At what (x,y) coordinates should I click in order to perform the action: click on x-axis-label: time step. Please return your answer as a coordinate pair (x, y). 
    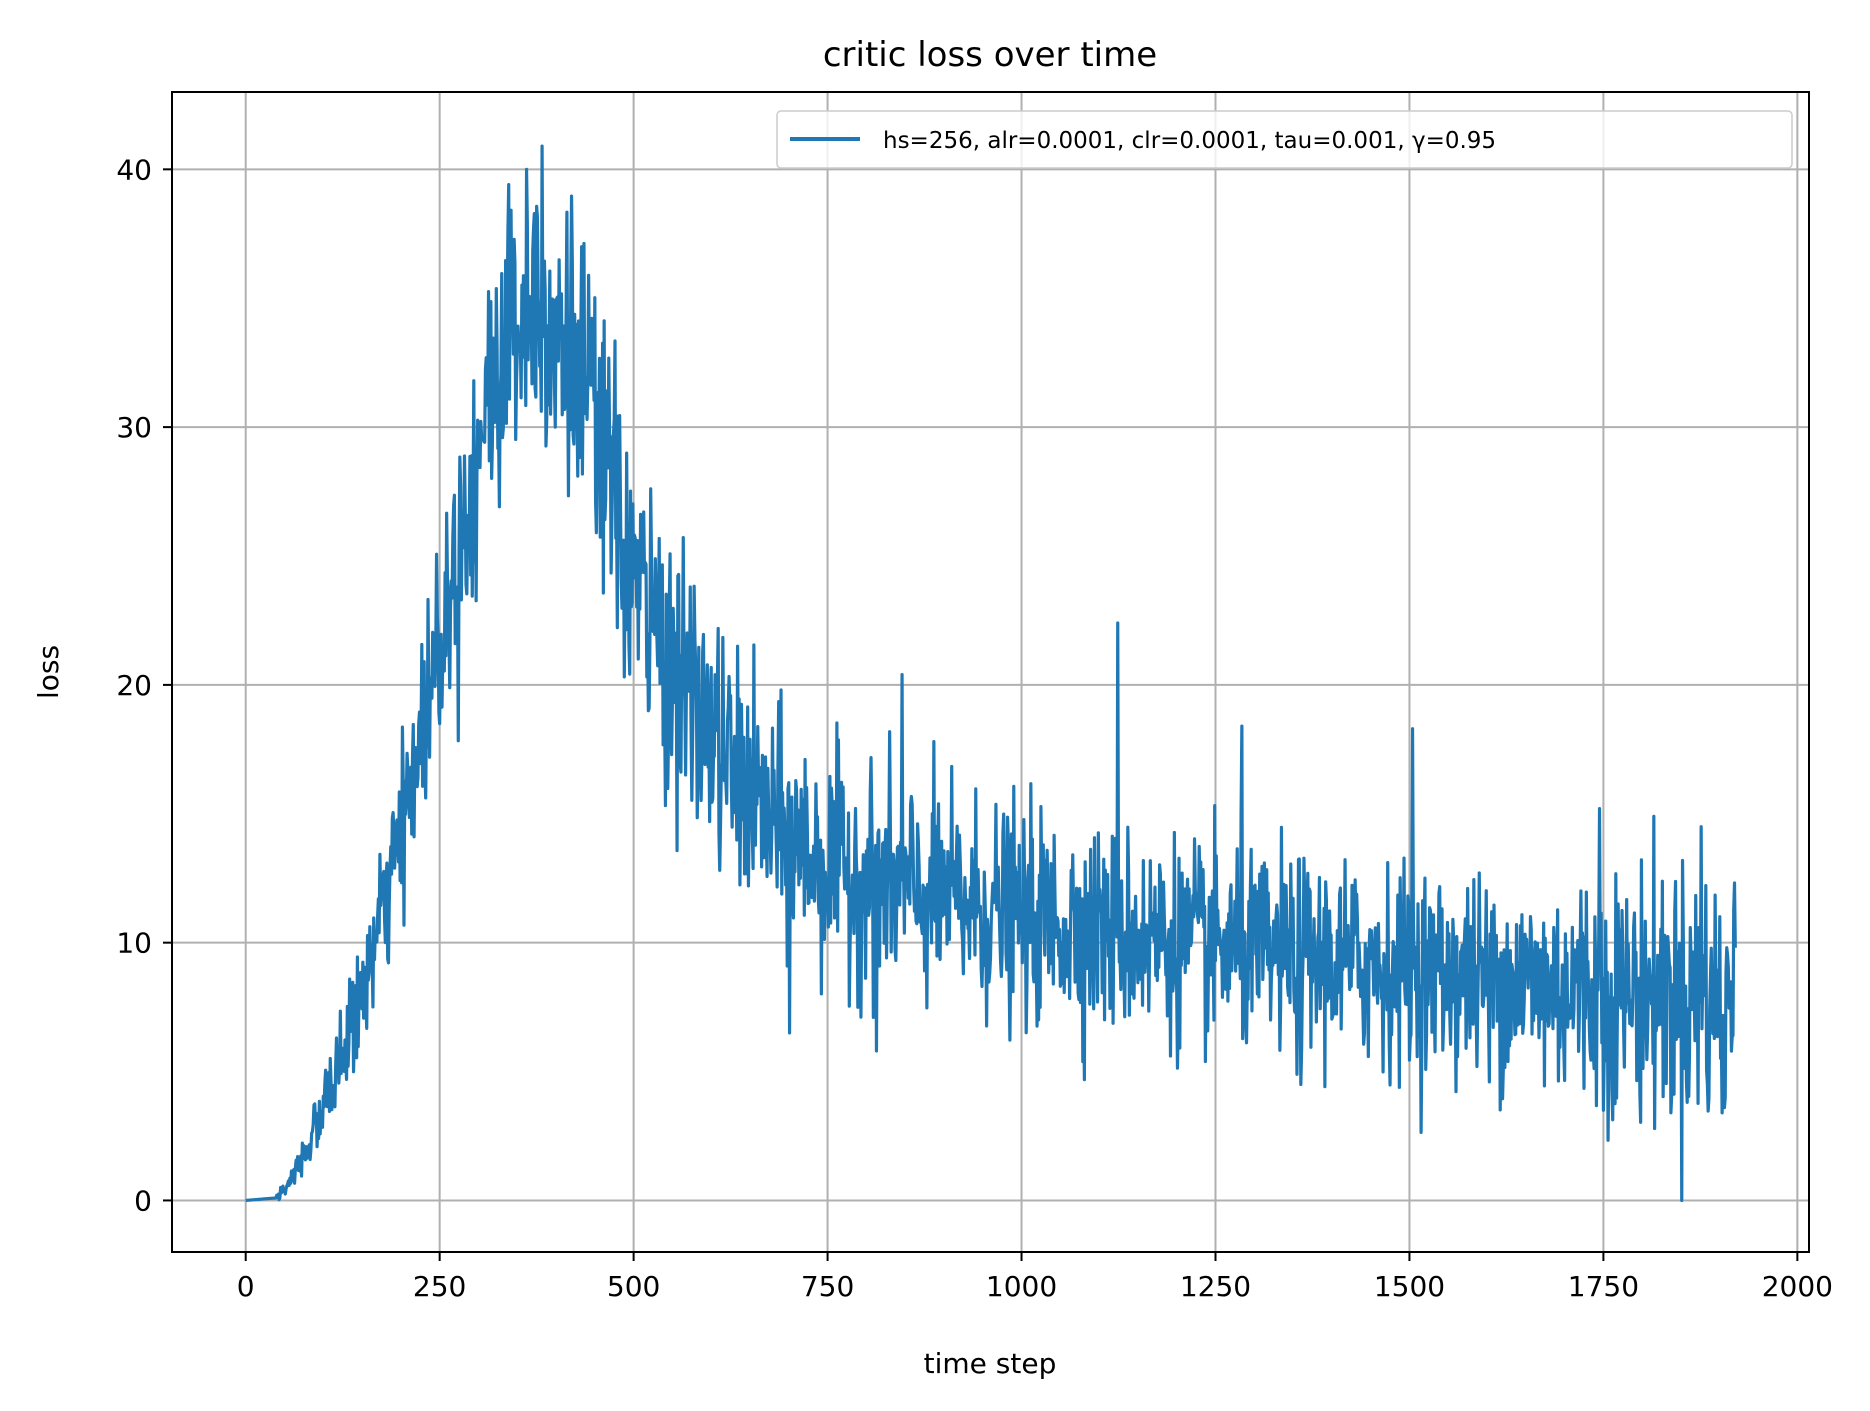
    Looking at the image, I should click on (990, 1363).